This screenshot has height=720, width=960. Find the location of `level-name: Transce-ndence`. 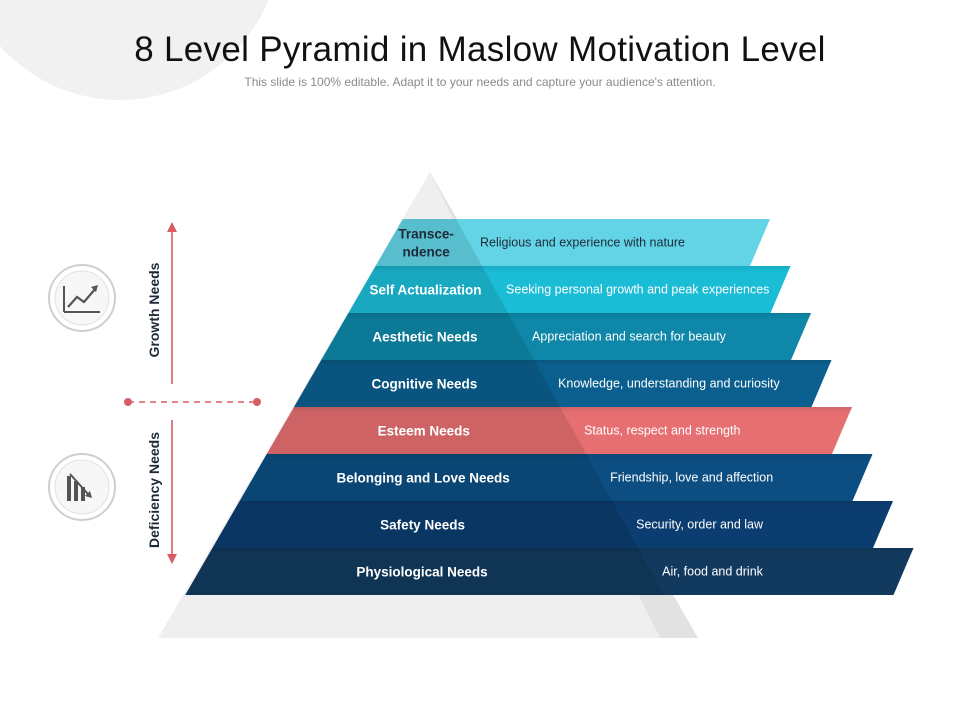

level-name: Transce-ndence is located at coordinates (426, 243).